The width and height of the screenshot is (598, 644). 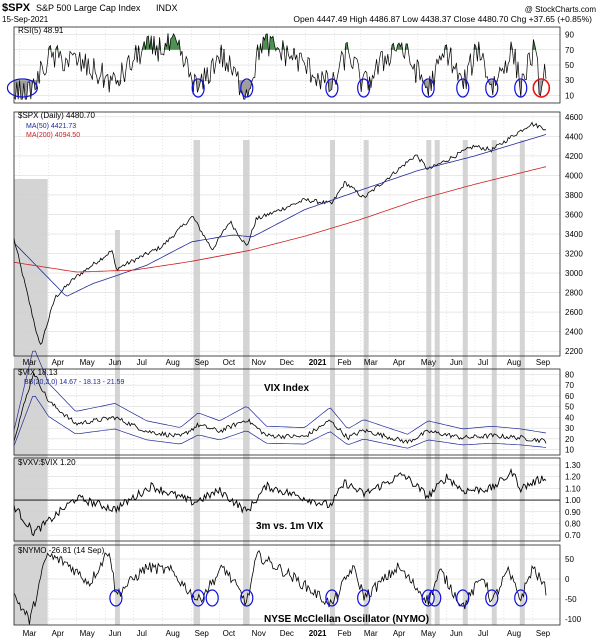 What do you see at coordinates (280, 90) in the screenshot?
I see `rsi-oversold-fill` at bounding box center [280, 90].